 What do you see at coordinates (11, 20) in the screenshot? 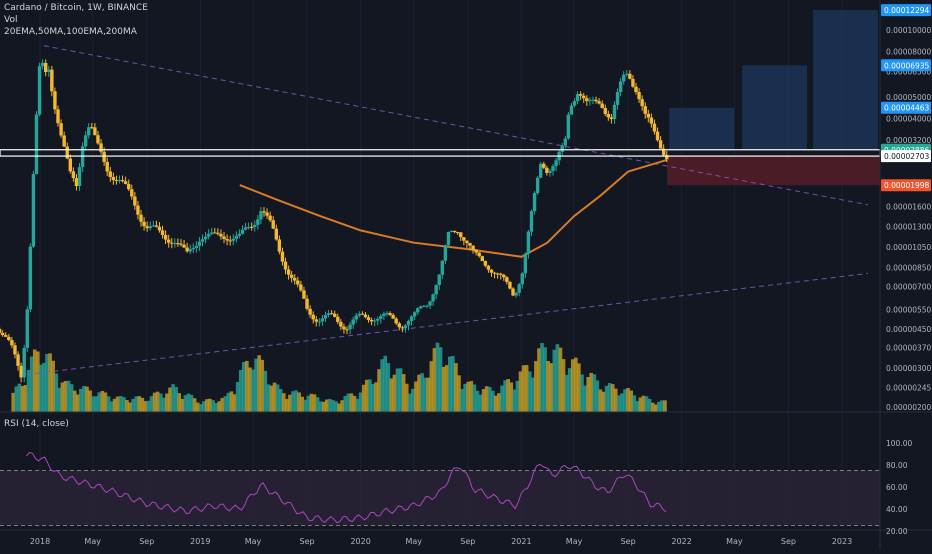
I see `volume-legend: Vol` at bounding box center [11, 20].